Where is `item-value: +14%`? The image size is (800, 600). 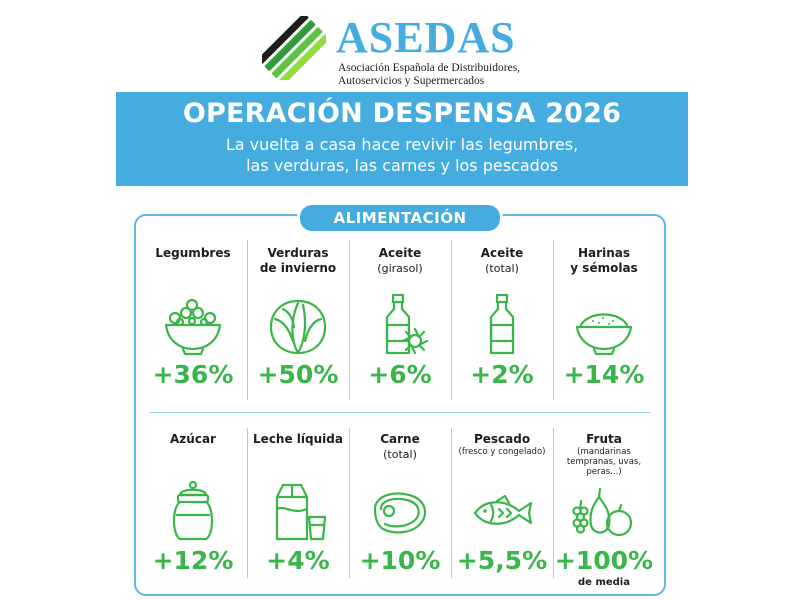
item-value: +14% is located at coordinates (604, 374).